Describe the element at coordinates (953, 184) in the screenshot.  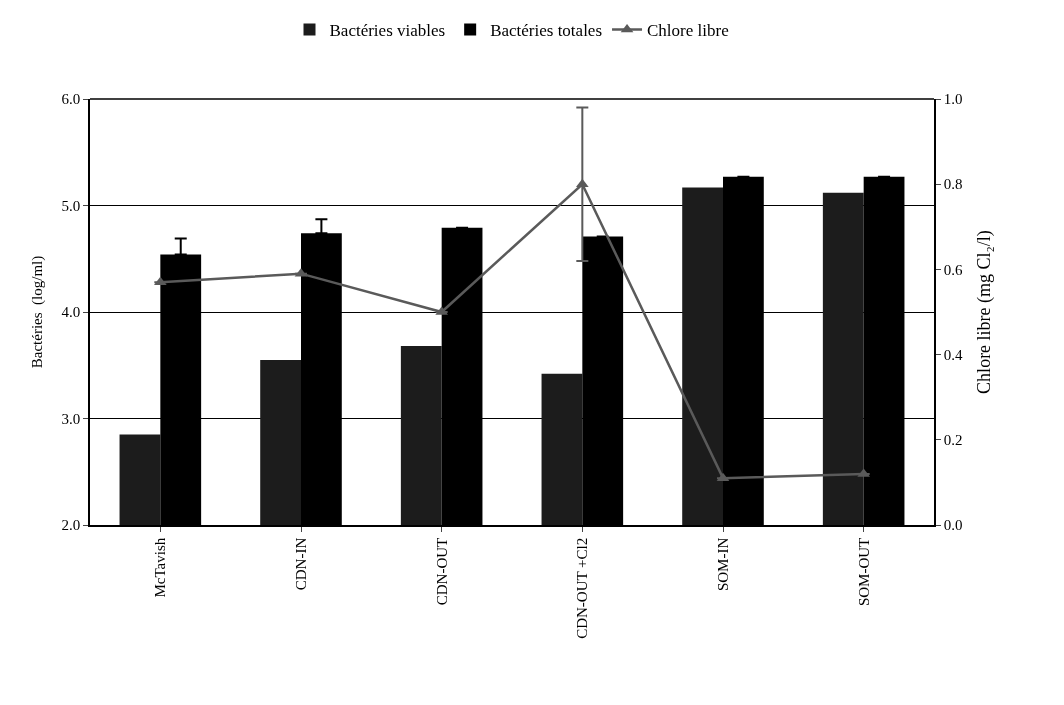
I see `y2-tick-label: 0.8` at that location.